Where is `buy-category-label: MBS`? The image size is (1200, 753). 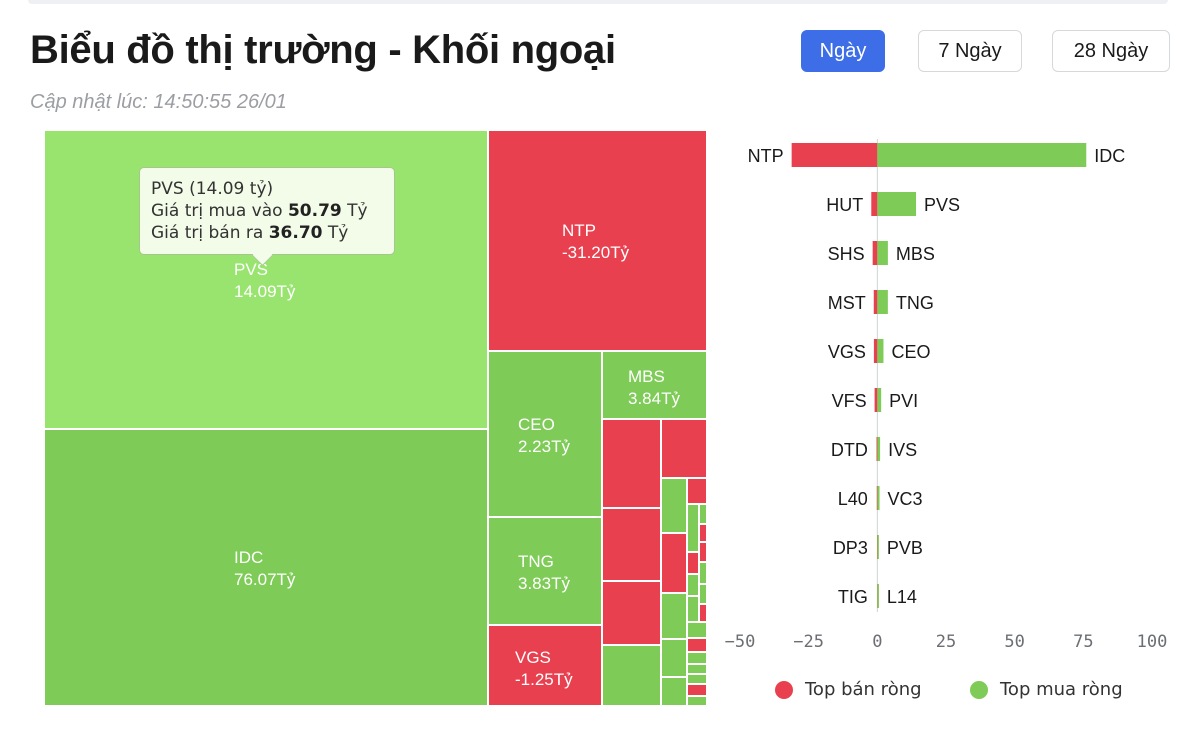
buy-category-label: MBS is located at coordinates (915, 254).